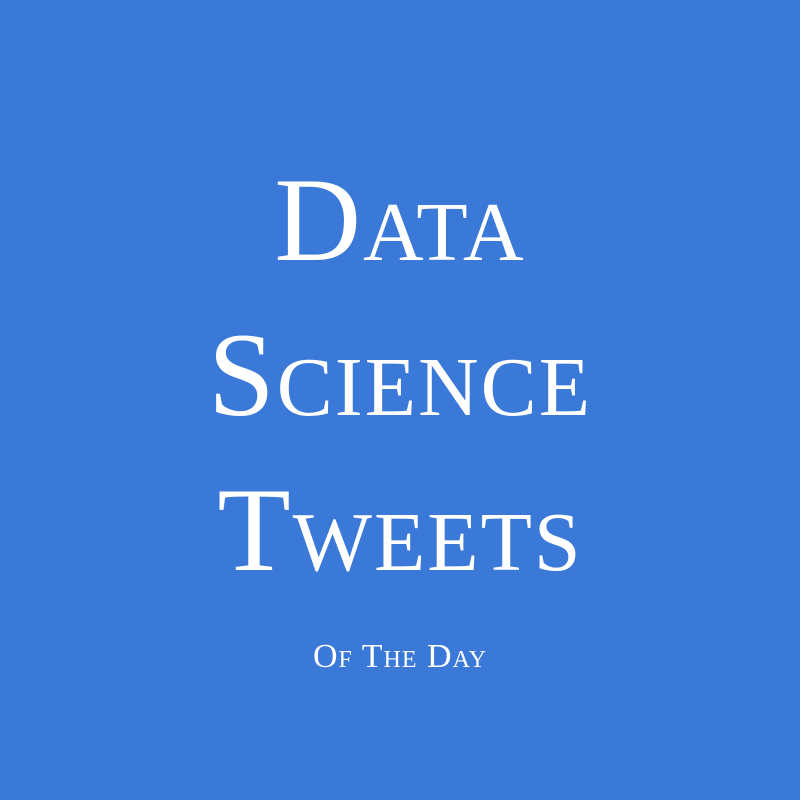 This screenshot has height=800, width=800. Describe the element at coordinates (400, 656) in the screenshot. I see `subtitle: Of The Day` at that location.